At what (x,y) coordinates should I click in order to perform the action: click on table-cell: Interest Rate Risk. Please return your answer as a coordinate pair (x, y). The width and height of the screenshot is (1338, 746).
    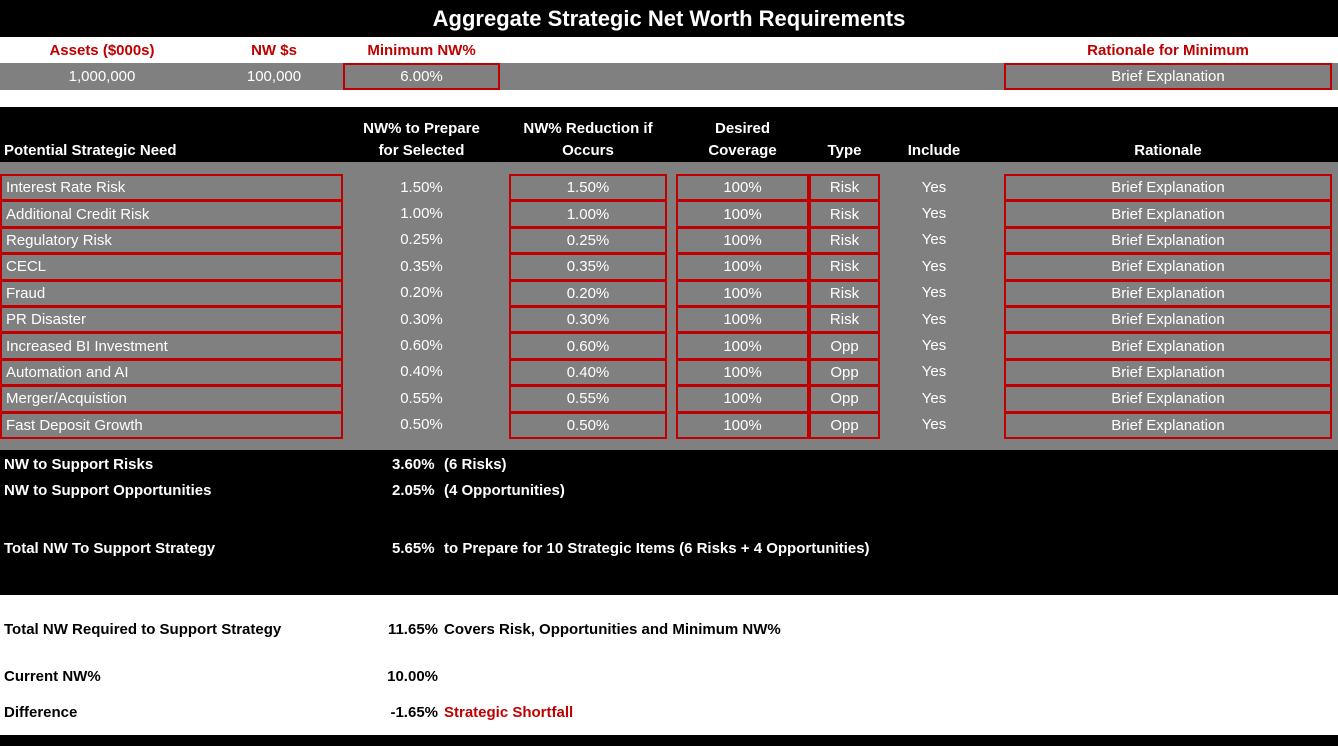
    Looking at the image, I should click on (171, 188).